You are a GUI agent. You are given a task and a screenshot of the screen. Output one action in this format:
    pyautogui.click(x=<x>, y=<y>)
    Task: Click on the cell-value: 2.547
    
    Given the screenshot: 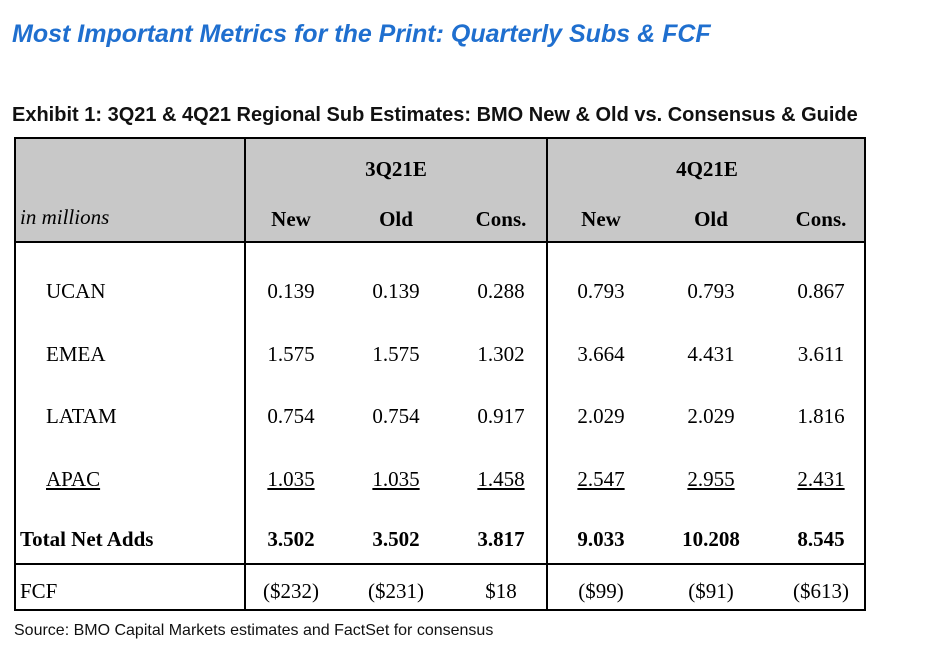 What is the action you would take?
    pyautogui.click(x=601, y=479)
    